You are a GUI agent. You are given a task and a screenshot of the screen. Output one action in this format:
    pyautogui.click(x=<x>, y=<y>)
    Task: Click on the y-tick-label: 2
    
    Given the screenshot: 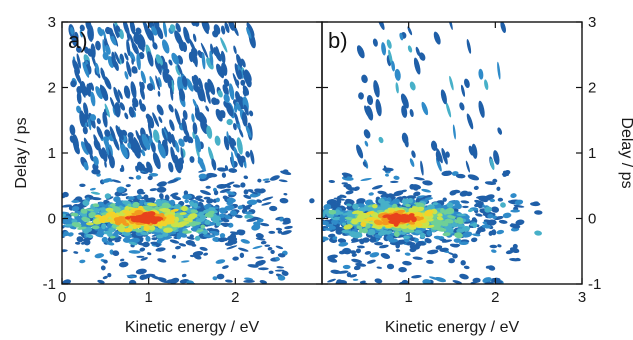 What is the action you would take?
    pyautogui.click(x=592, y=88)
    